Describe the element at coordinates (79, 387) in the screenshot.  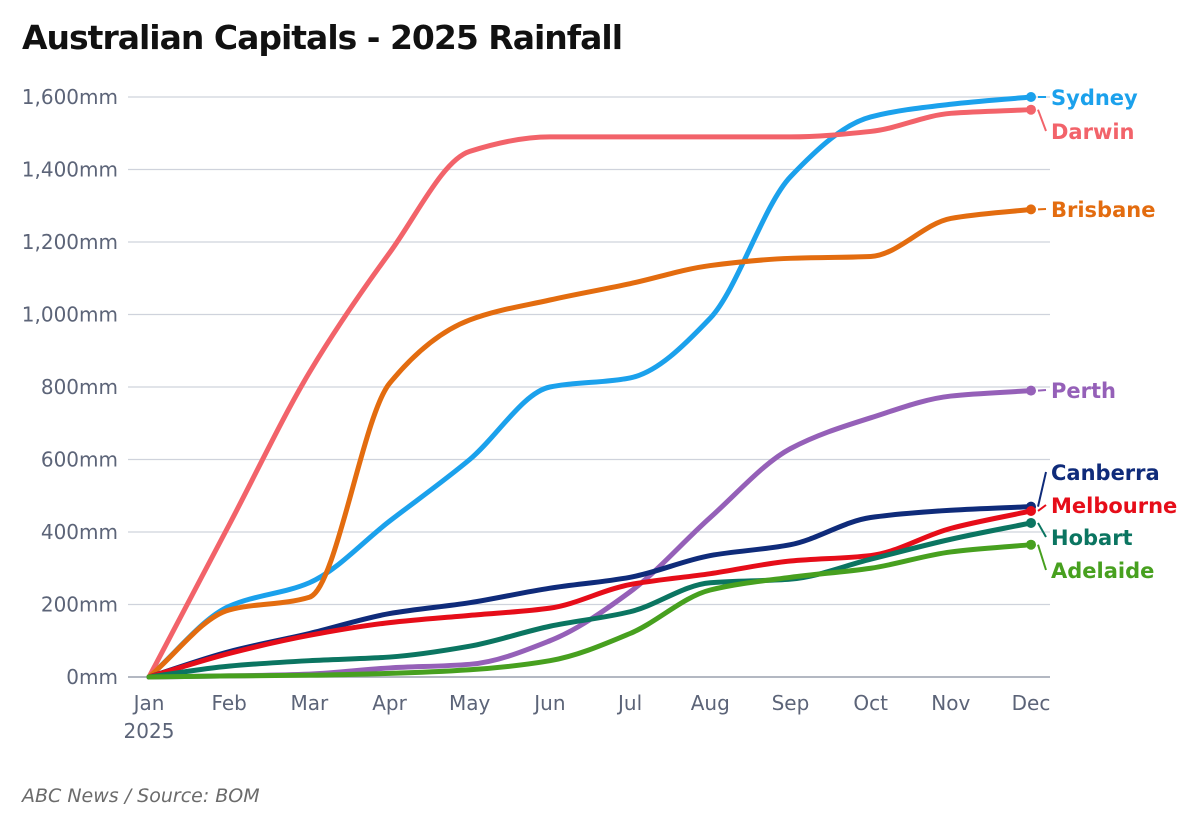
I see `y-tick-label: 800mm` at that location.